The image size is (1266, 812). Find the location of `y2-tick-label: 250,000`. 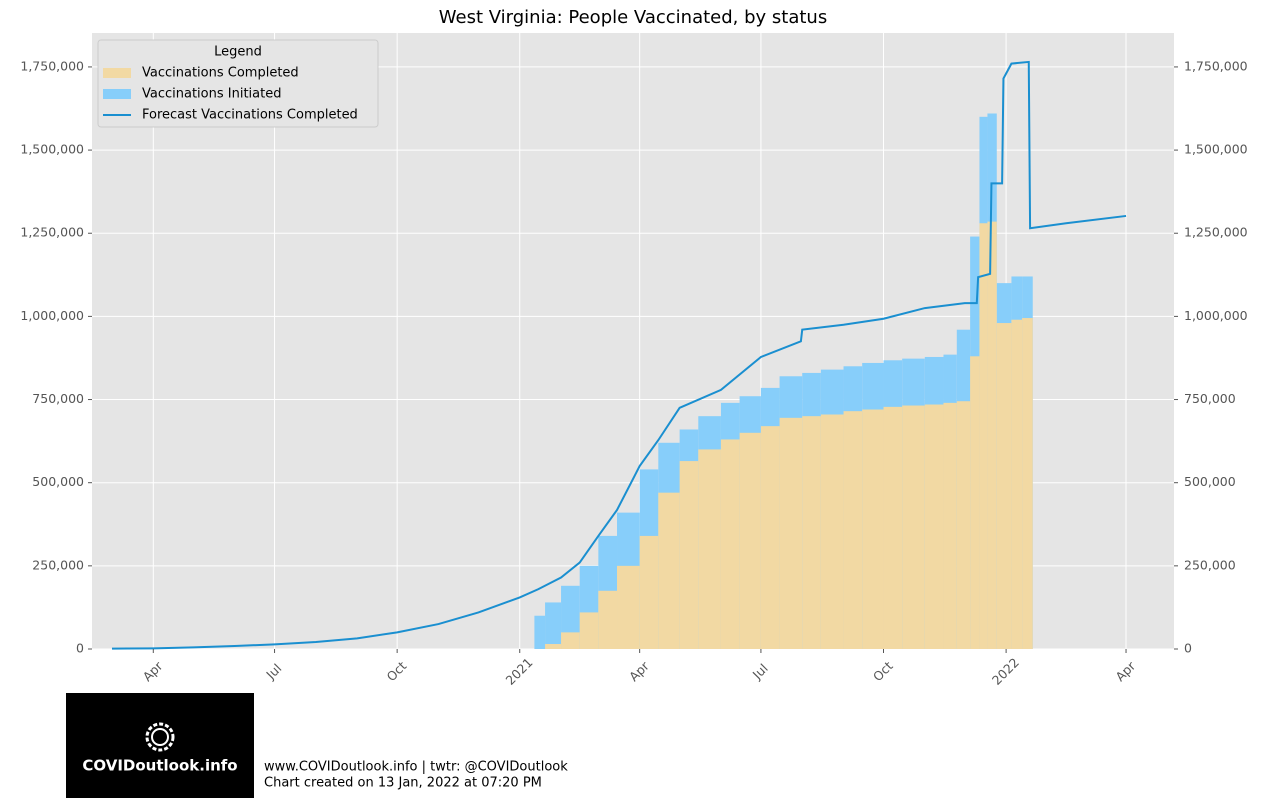

y2-tick-label: 250,000 is located at coordinates (1210, 564).